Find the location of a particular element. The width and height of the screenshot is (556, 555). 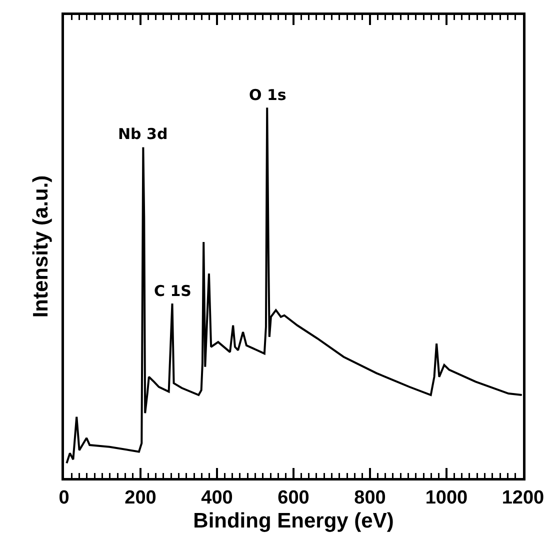

x-tick-label: 1000 is located at coordinates (446, 497).